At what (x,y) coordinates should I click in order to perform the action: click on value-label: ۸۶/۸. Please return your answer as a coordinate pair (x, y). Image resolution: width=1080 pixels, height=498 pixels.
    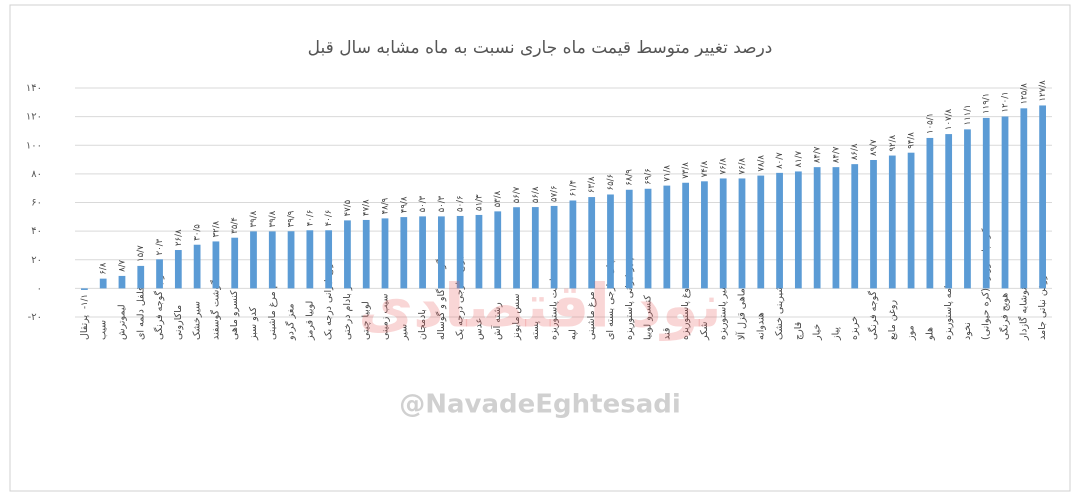
    Looking at the image, I should click on (855, 151).